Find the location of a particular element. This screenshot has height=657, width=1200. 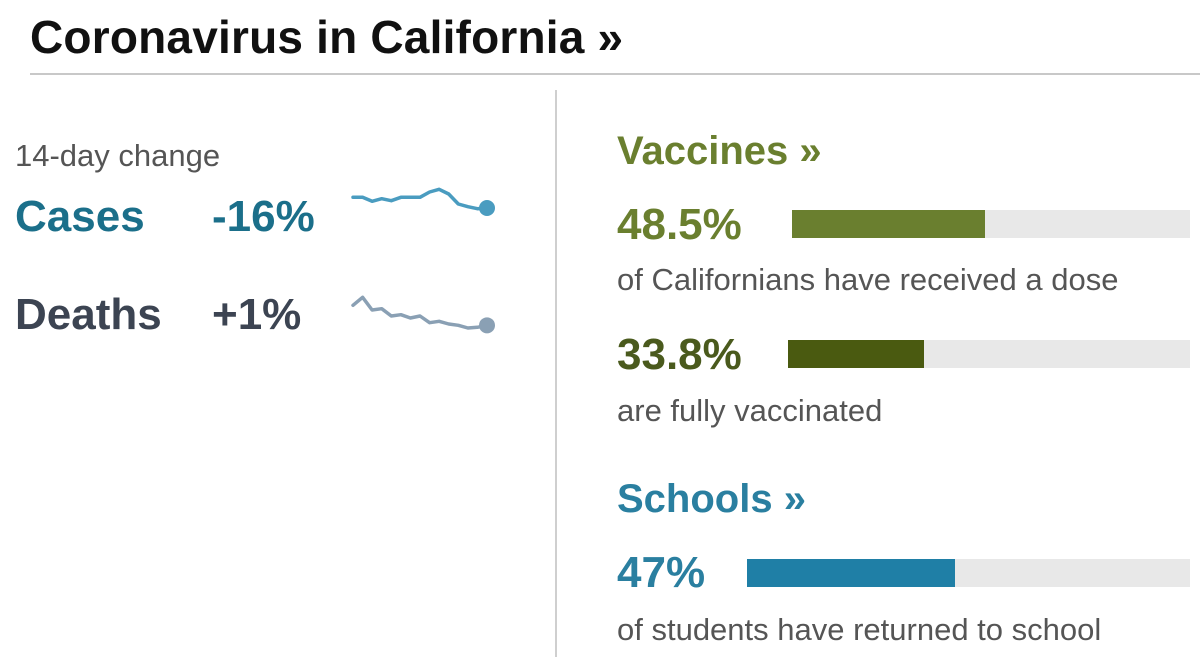

change-period-label: 14-day change is located at coordinates (118, 155).